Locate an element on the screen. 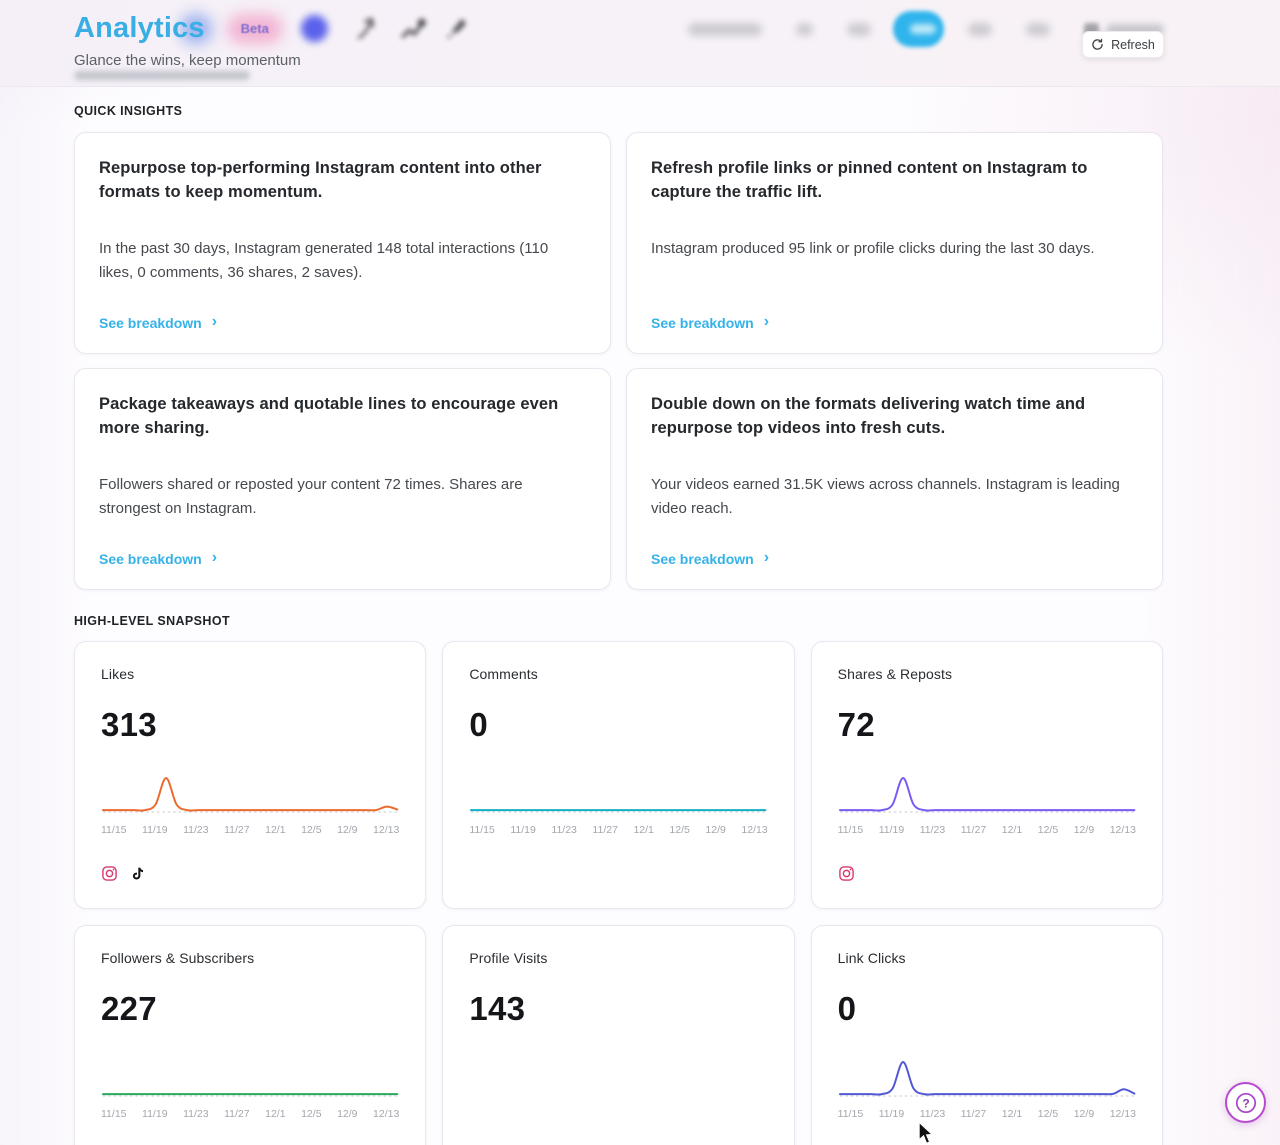  nav-item-active-range is located at coordinates (918, 29).